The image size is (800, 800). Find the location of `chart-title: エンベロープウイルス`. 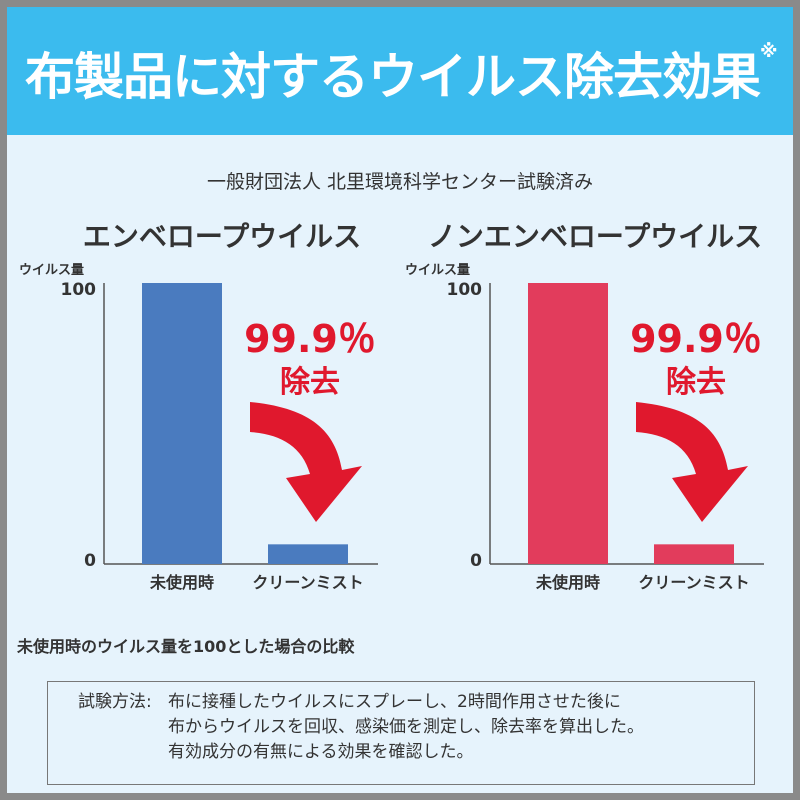

chart-title: エンベロープウイルス is located at coordinates (222, 236).